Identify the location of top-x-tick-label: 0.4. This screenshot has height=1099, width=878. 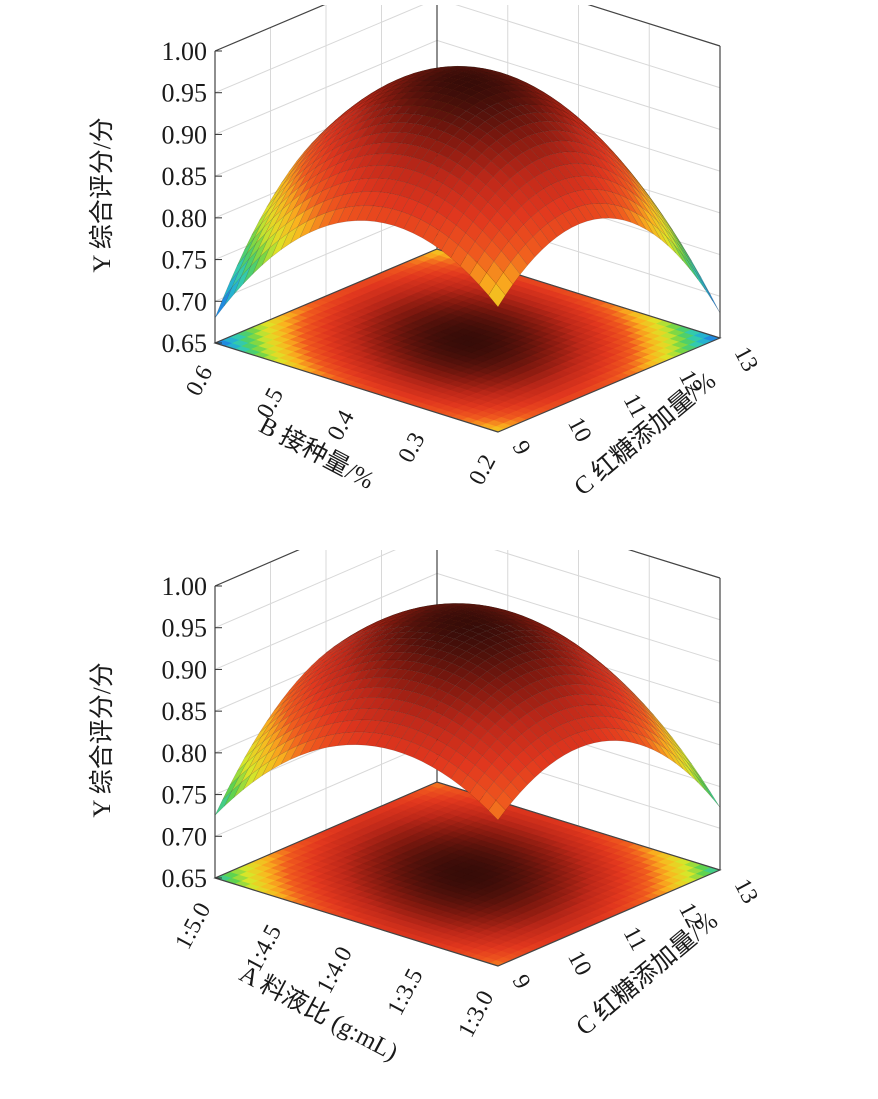
(341, 425).